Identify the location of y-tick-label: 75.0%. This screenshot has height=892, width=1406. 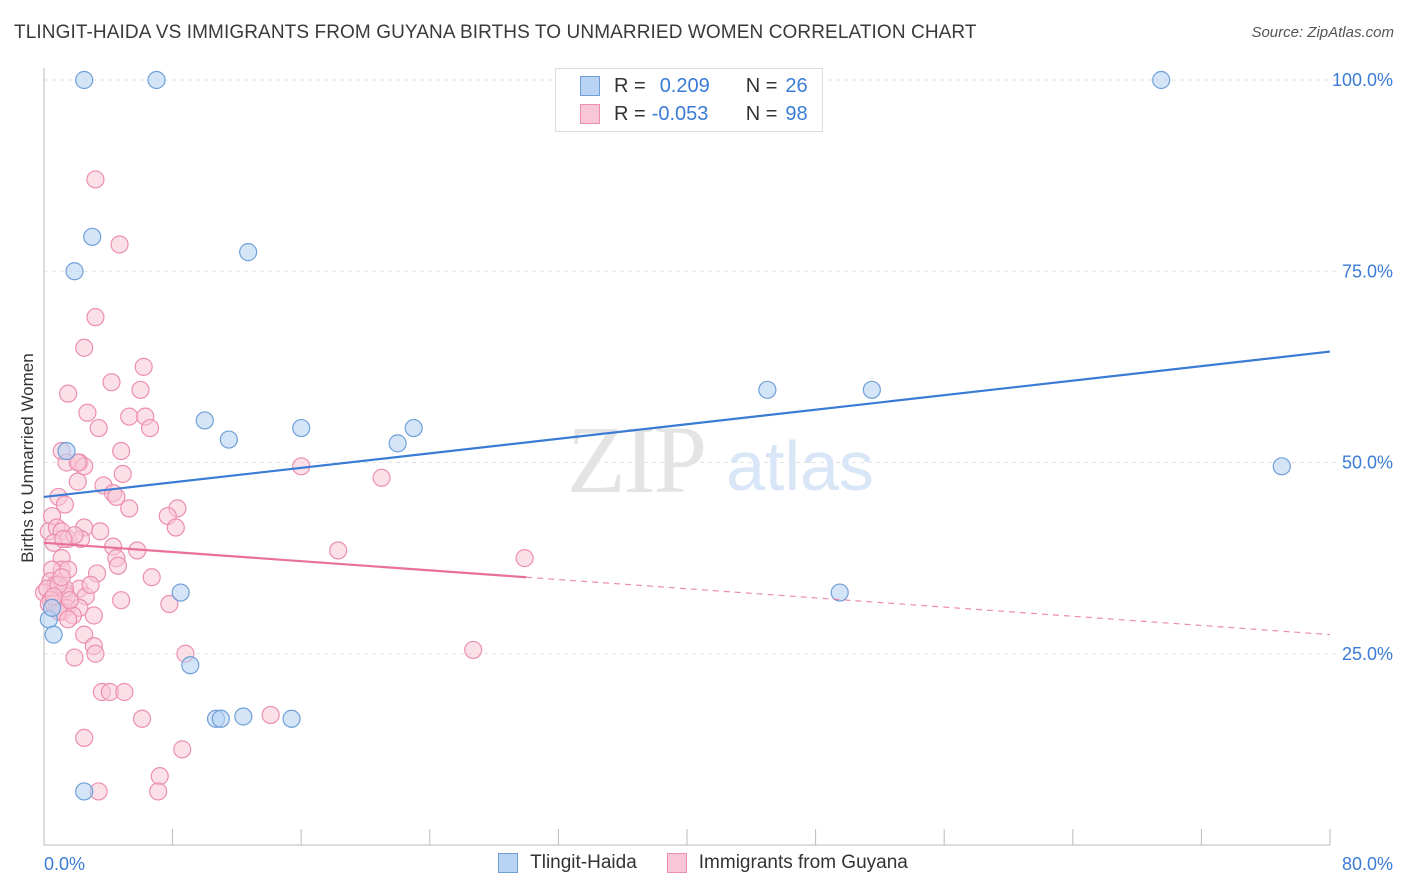
(1367, 271).